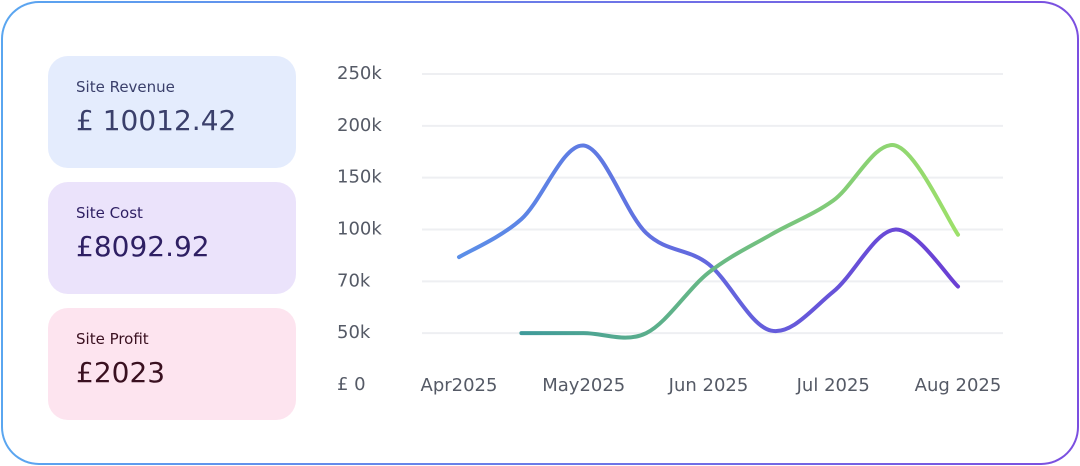 The image size is (1080, 466). Describe the element at coordinates (354, 332) in the screenshot. I see `y-tick-label: 50k` at that location.